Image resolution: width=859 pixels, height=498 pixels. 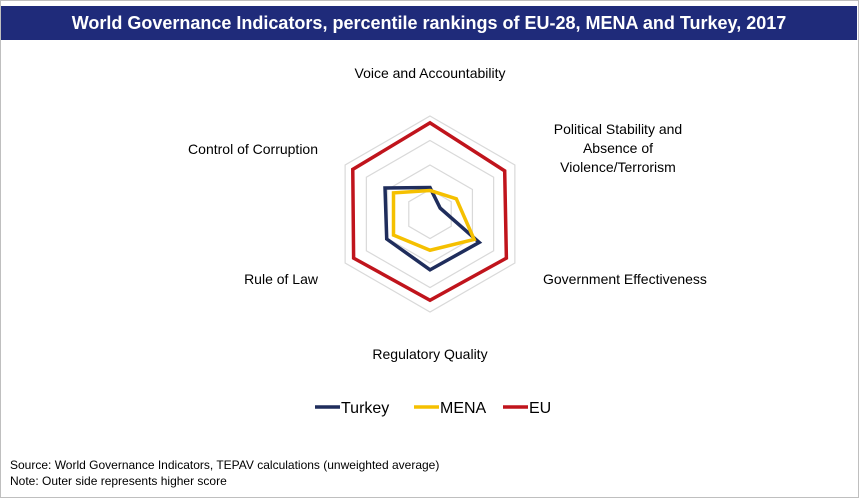 I want to click on legend-eu-label: EU, so click(x=540, y=408).